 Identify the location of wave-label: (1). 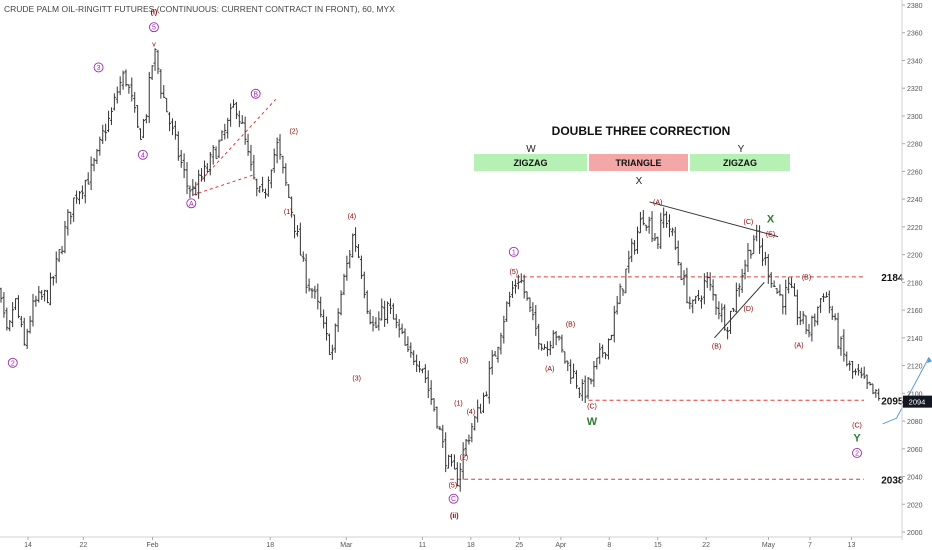
(288, 212).